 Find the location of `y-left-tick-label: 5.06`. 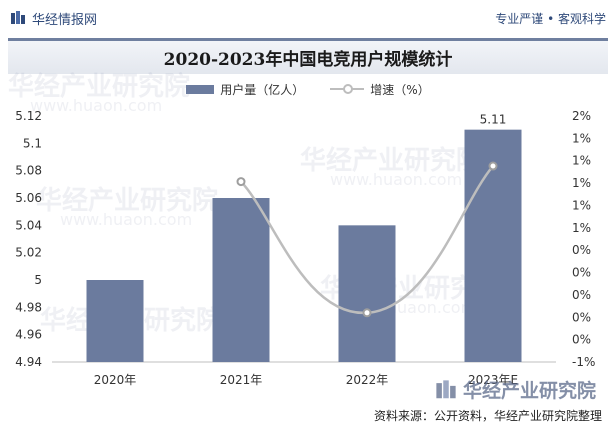

y-left-tick-label: 5.06 is located at coordinates (28, 198).